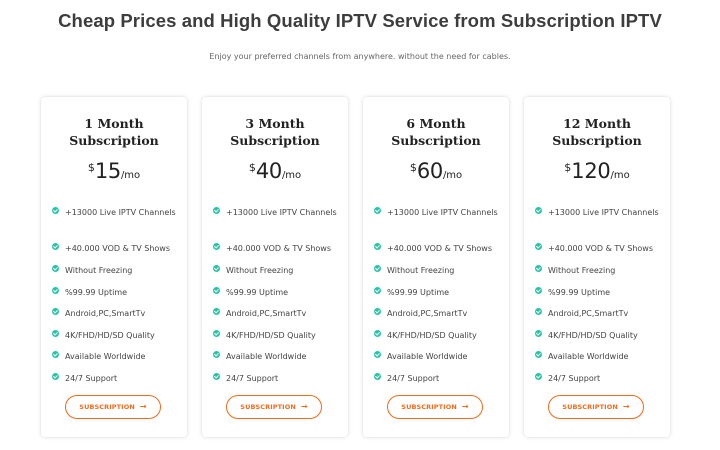 This screenshot has height=450, width=720. Describe the element at coordinates (597, 132) in the screenshot. I see `plan-name: 12 Month Subscription` at that location.